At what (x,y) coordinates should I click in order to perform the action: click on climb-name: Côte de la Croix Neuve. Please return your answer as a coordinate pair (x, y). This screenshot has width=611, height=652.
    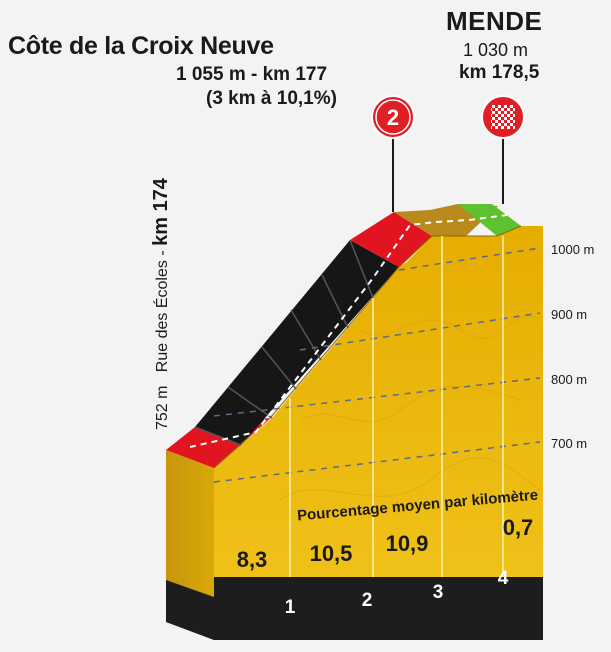
    Looking at the image, I should click on (141, 46).